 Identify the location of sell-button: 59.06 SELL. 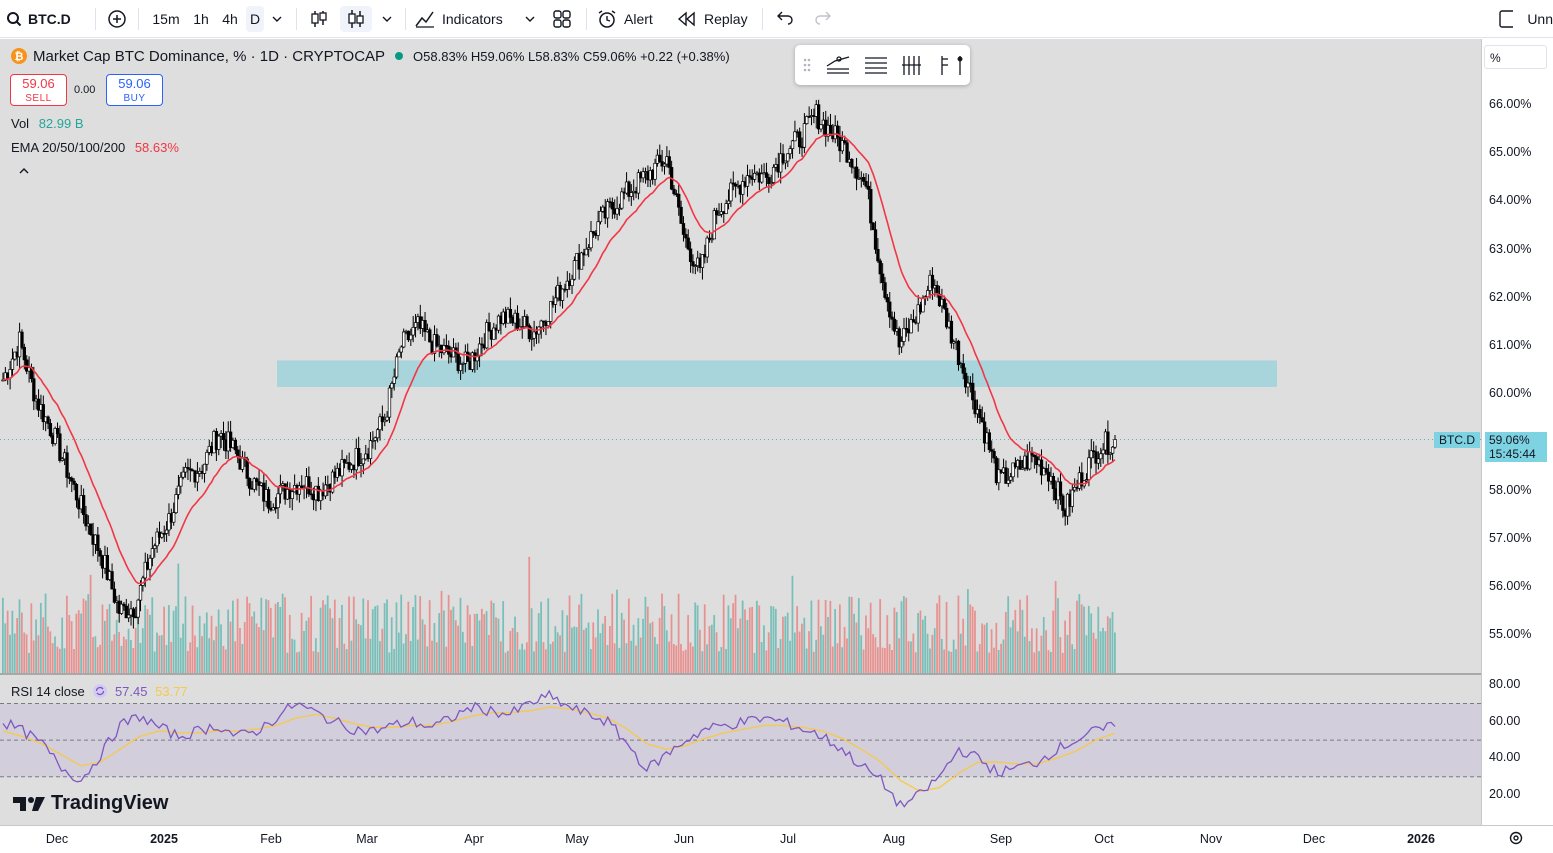
(38, 90).